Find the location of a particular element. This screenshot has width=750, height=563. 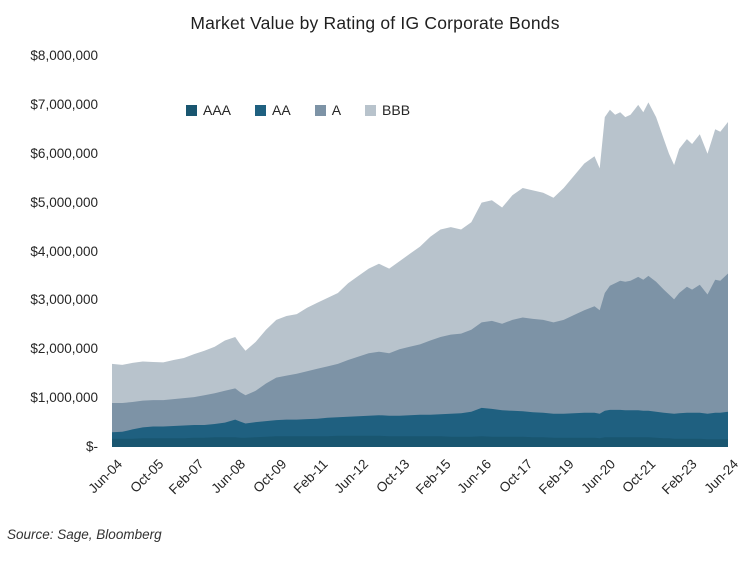

legend-item-aa: AA is located at coordinates (273, 110).